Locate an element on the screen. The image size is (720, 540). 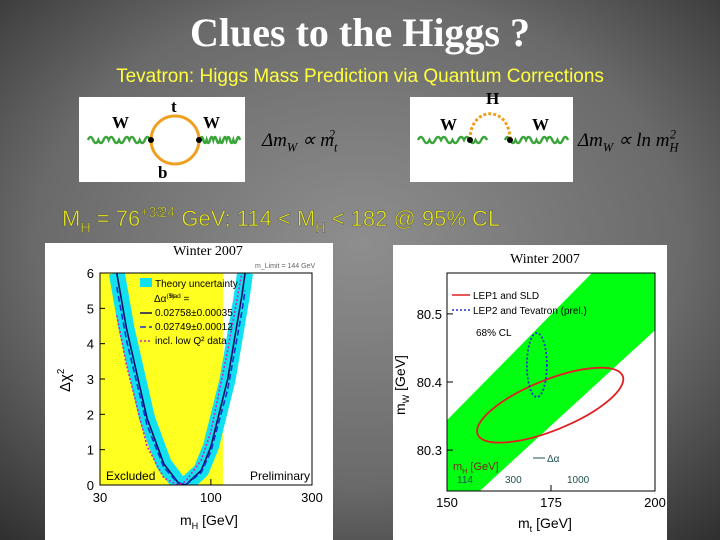
text-part: = 76 is located at coordinates (116, 218).